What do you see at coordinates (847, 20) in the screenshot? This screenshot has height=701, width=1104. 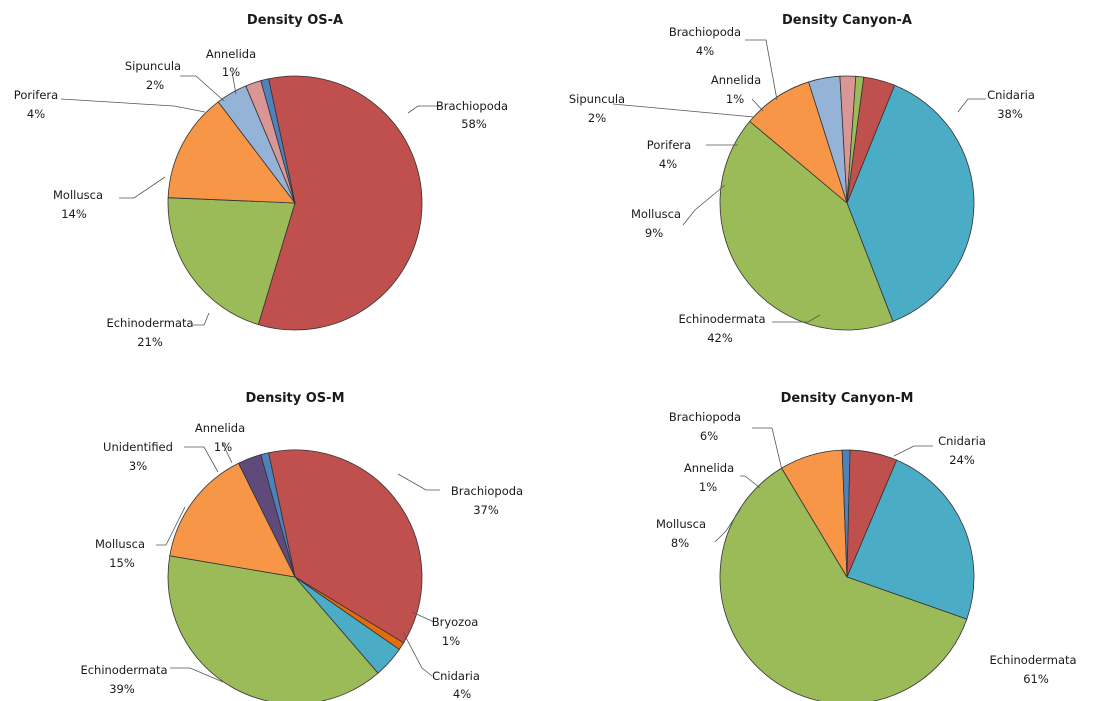 I see `chart-title: Density Canyon-A` at bounding box center [847, 20].